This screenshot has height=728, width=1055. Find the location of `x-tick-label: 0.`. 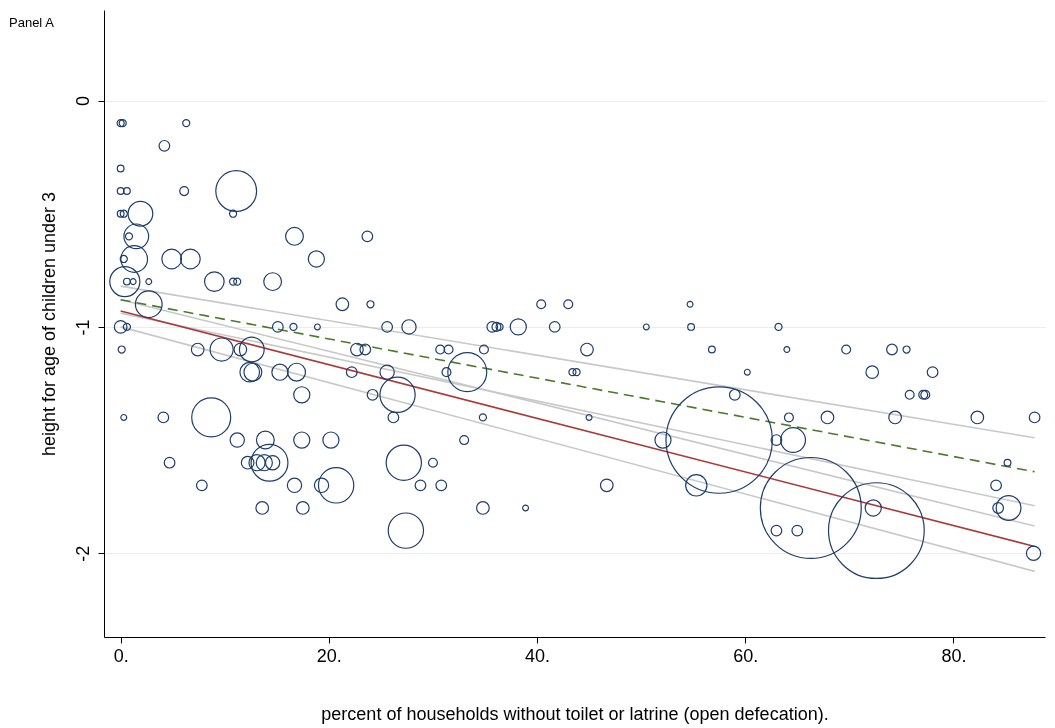

x-tick-label: 0. is located at coordinates (121, 655).